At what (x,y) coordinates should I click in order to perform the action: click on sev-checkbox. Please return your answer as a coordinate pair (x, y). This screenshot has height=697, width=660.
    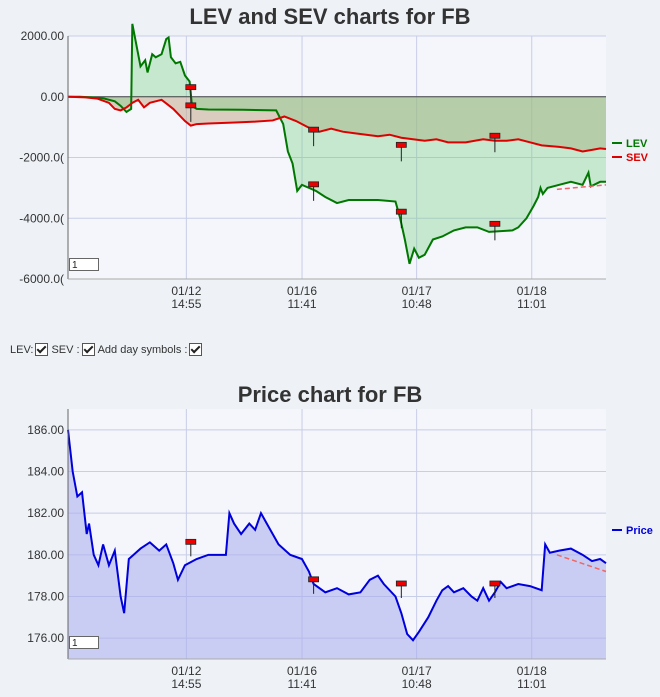
    Looking at the image, I should click on (88, 349).